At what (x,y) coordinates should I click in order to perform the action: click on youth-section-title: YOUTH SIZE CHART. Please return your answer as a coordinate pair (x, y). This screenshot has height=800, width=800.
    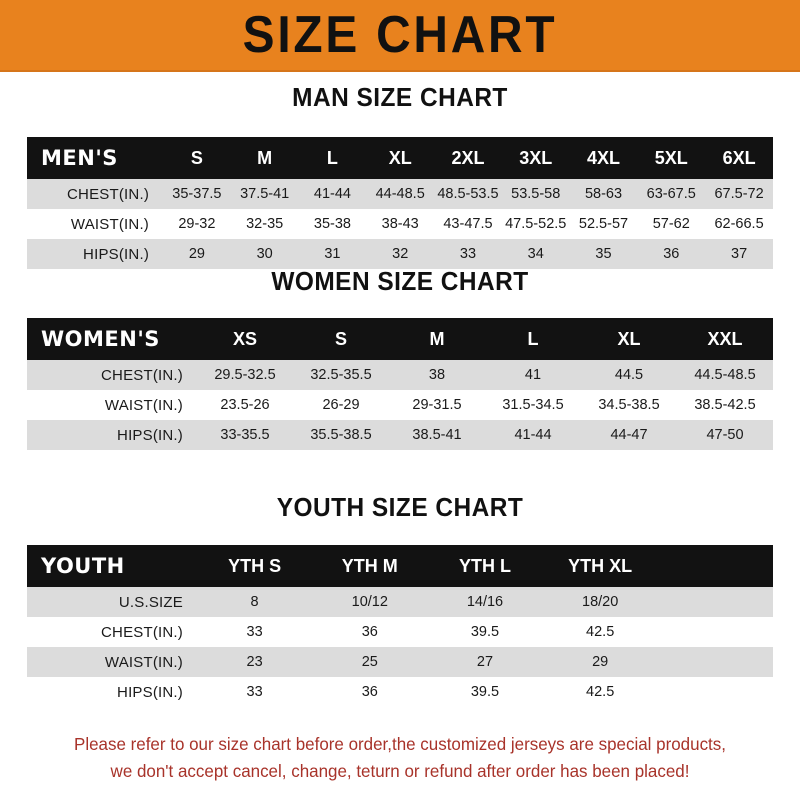
    Looking at the image, I should click on (400, 507).